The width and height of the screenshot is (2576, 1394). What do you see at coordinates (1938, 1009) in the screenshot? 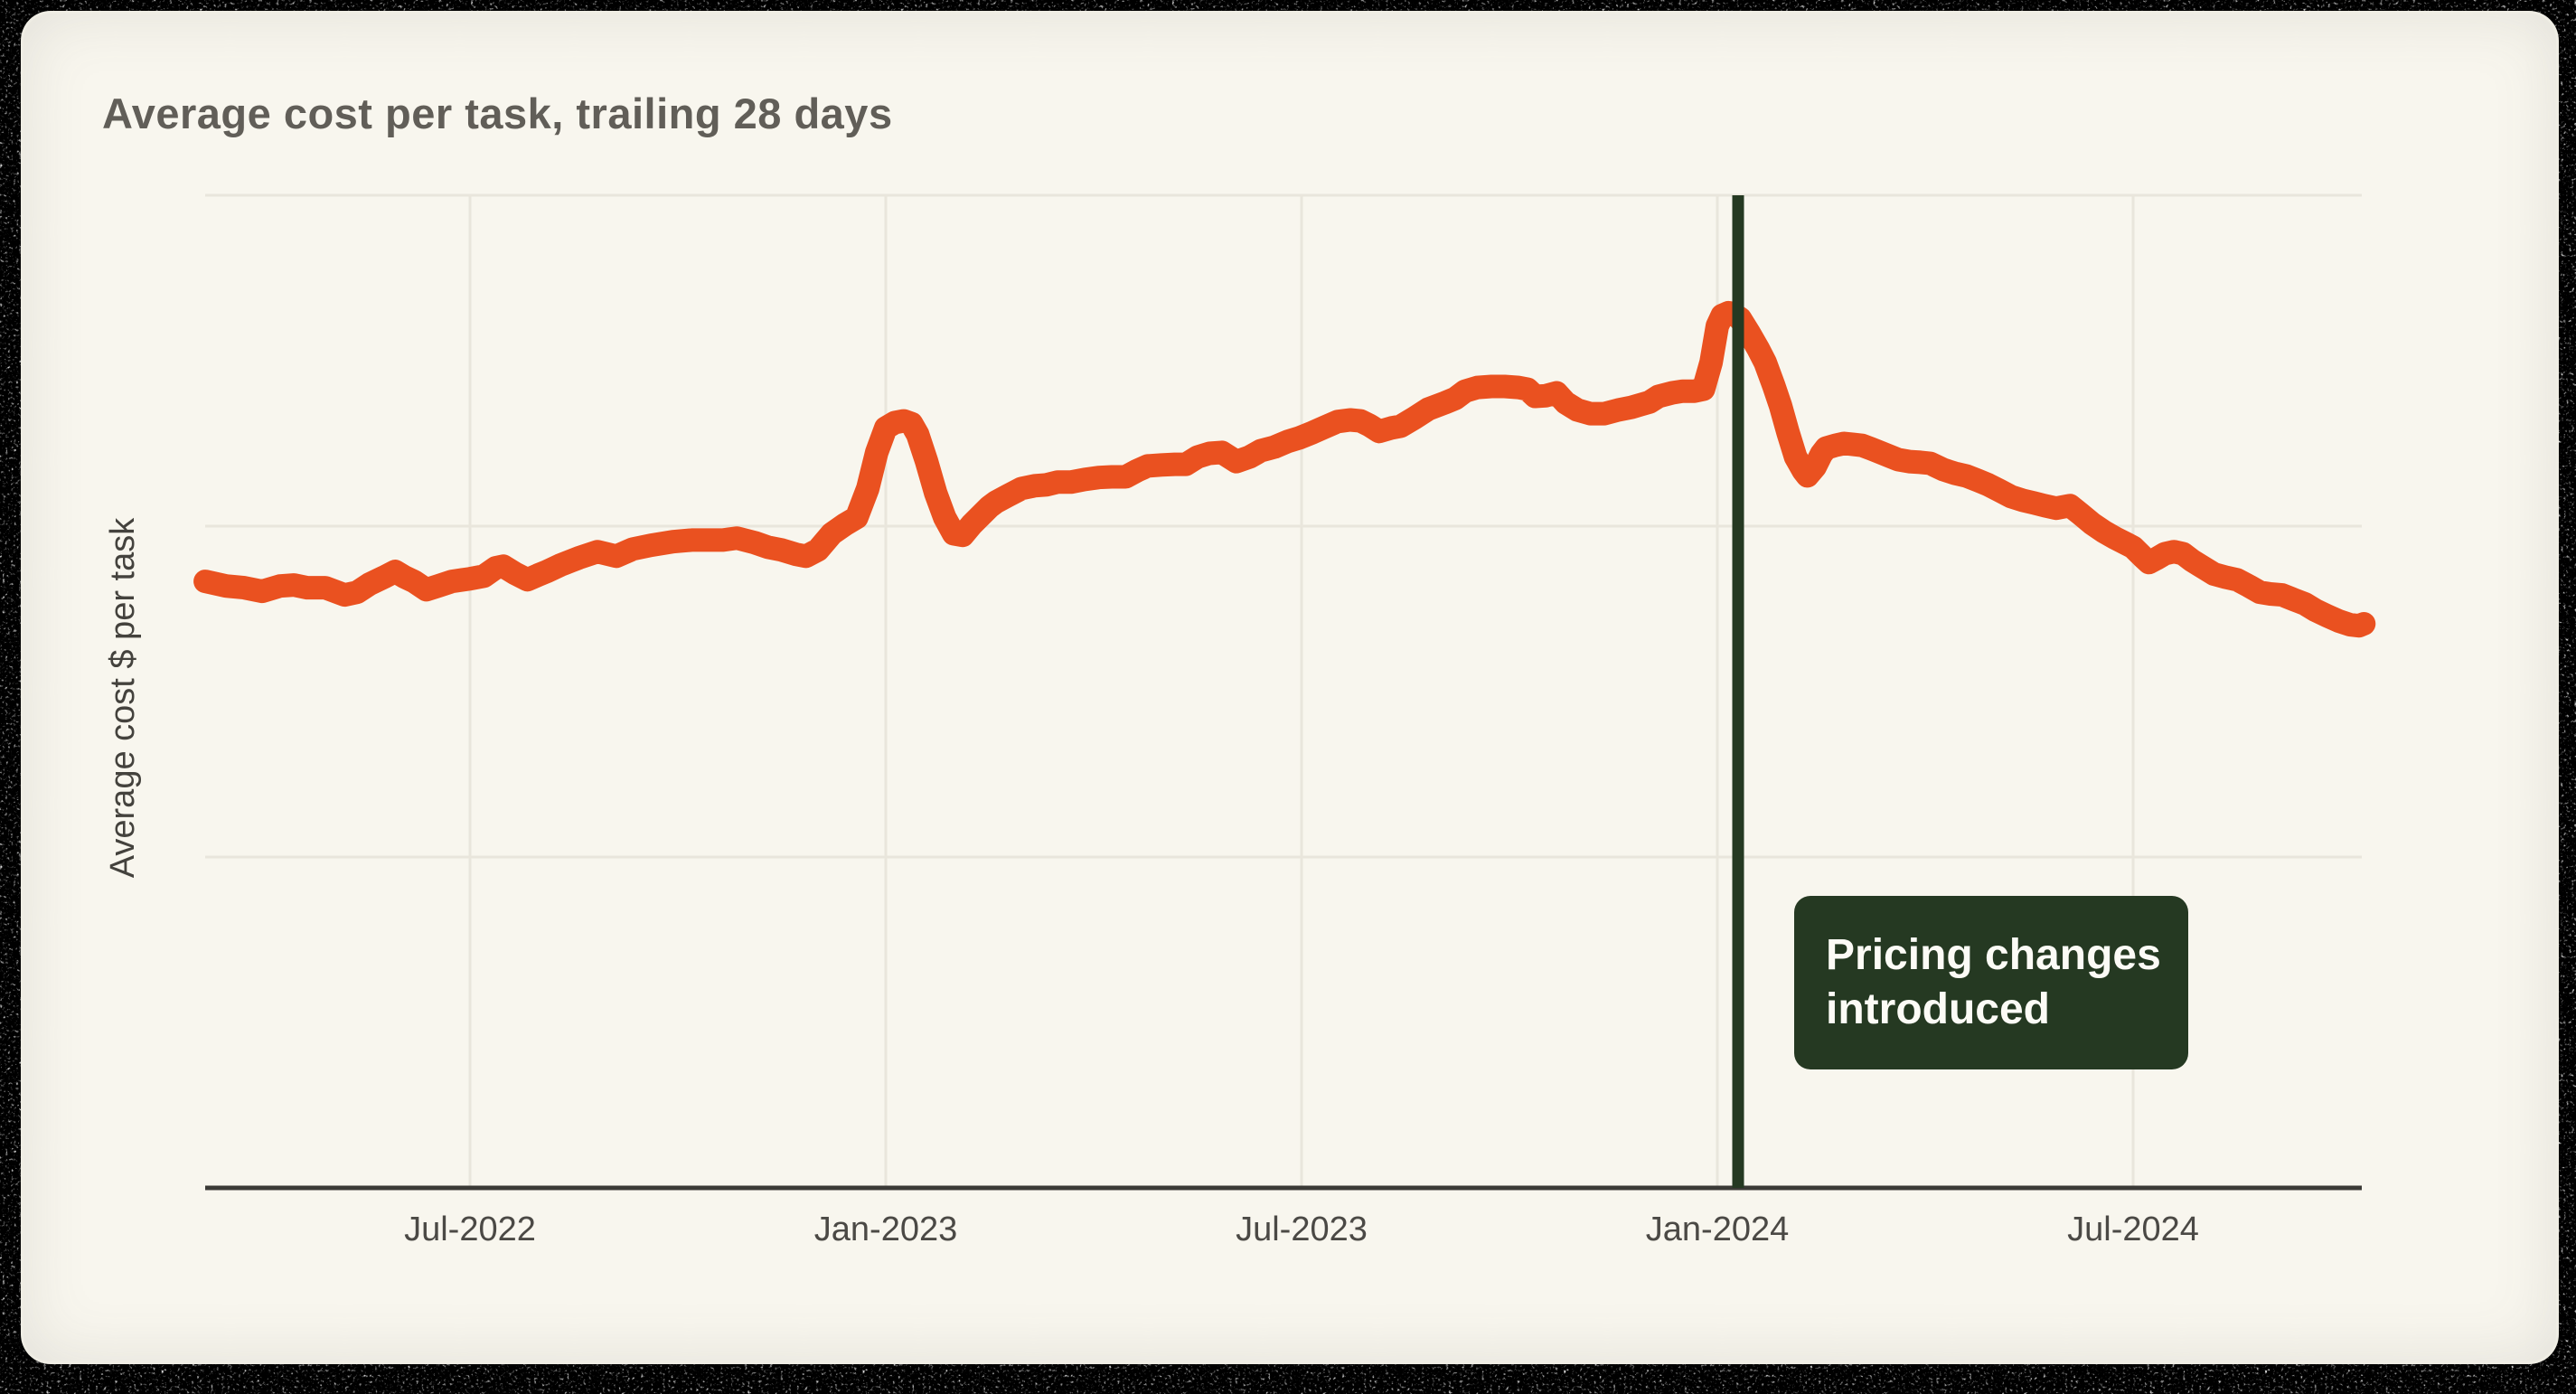
I see `pricing-annotation-text: introduced` at bounding box center [1938, 1009].